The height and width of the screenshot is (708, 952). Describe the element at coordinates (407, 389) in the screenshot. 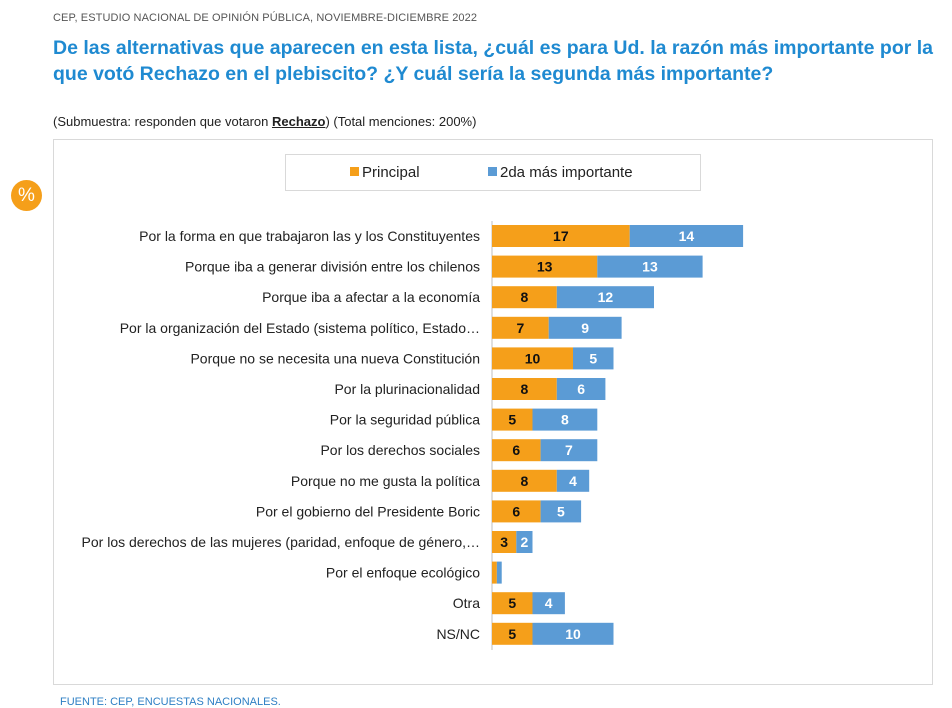

I see `category-label: Por la plurinacionalidad` at that location.